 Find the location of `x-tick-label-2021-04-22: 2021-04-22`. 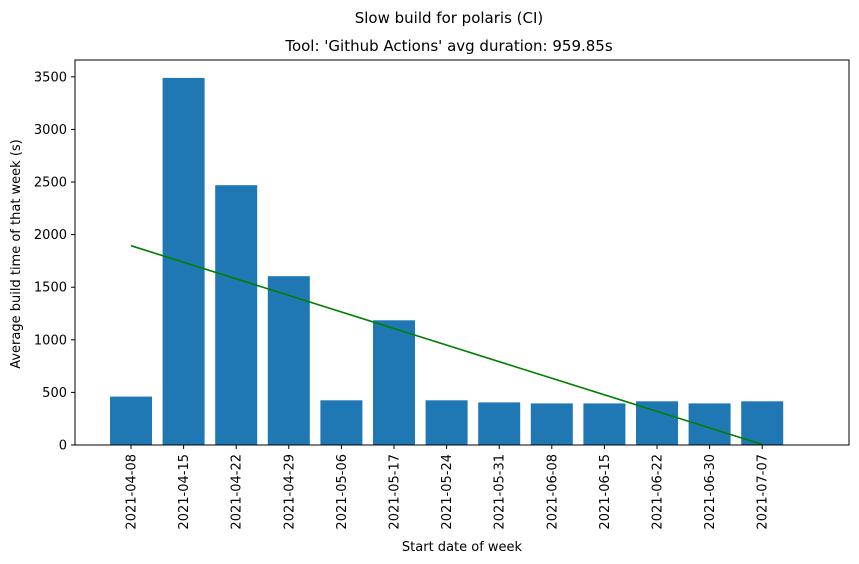

x-tick-label-2021-04-22: 2021-04-22 is located at coordinates (237, 492).